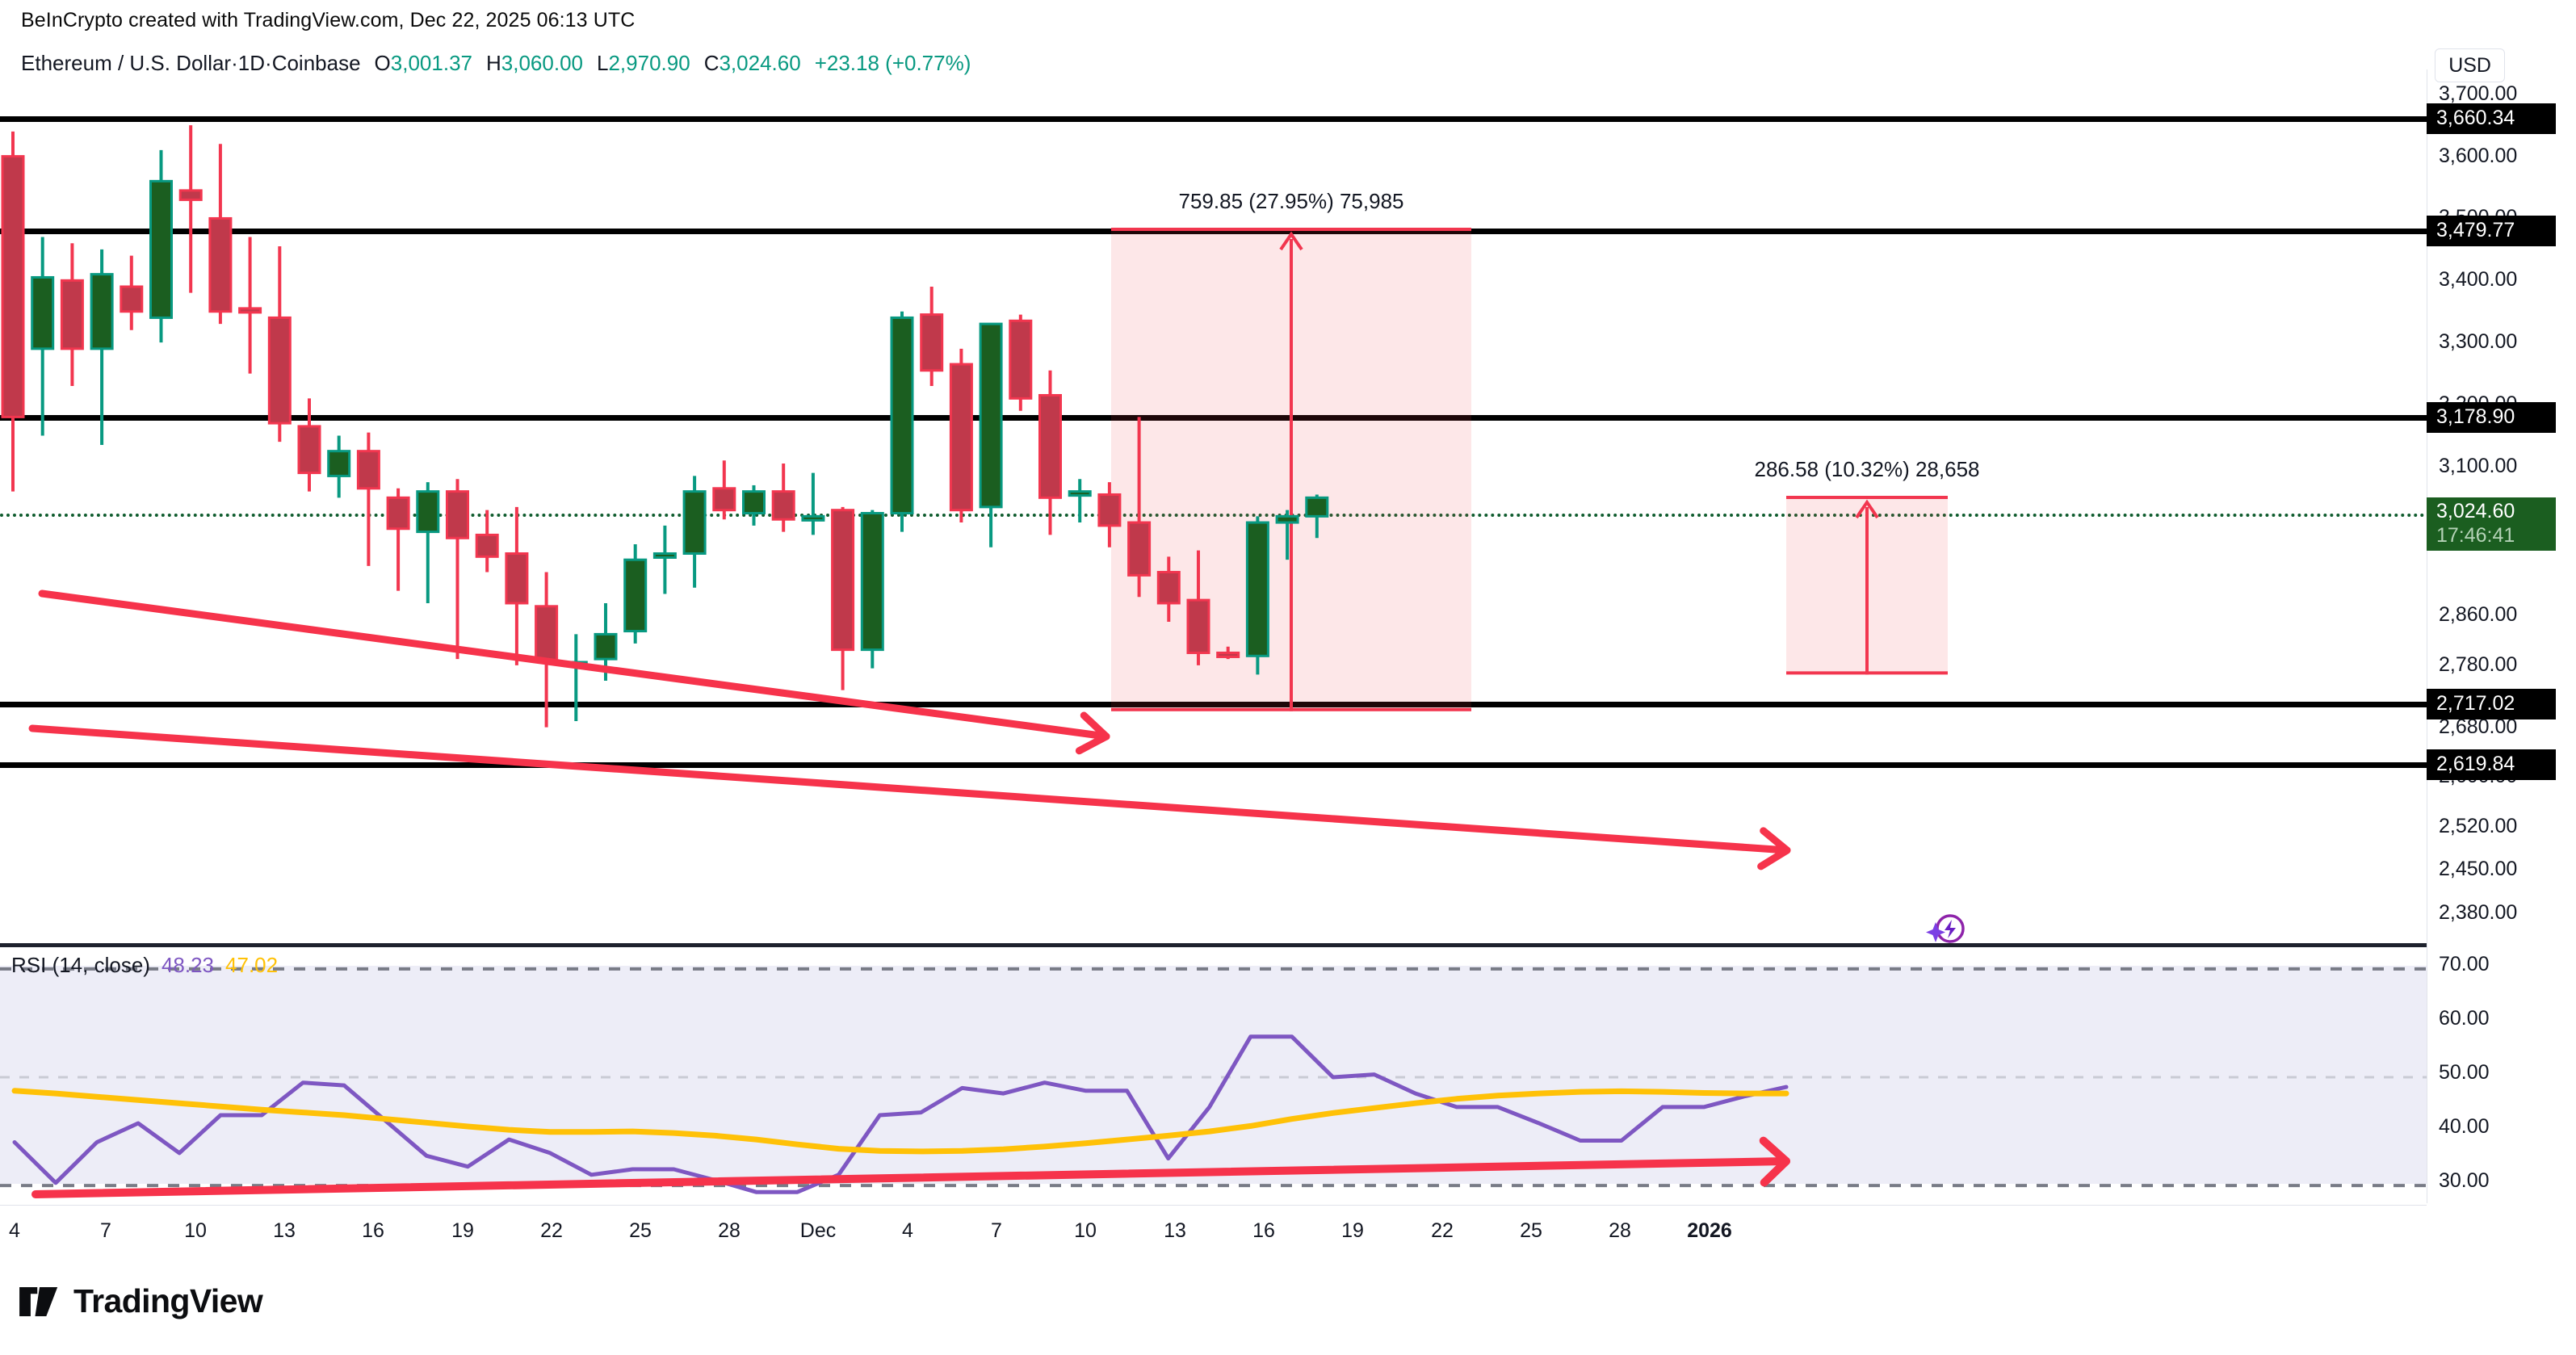  What do you see at coordinates (2478, 615) in the screenshot?
I see `price-axis-tick: 2,860.00` at bounding box center [2478, 615].